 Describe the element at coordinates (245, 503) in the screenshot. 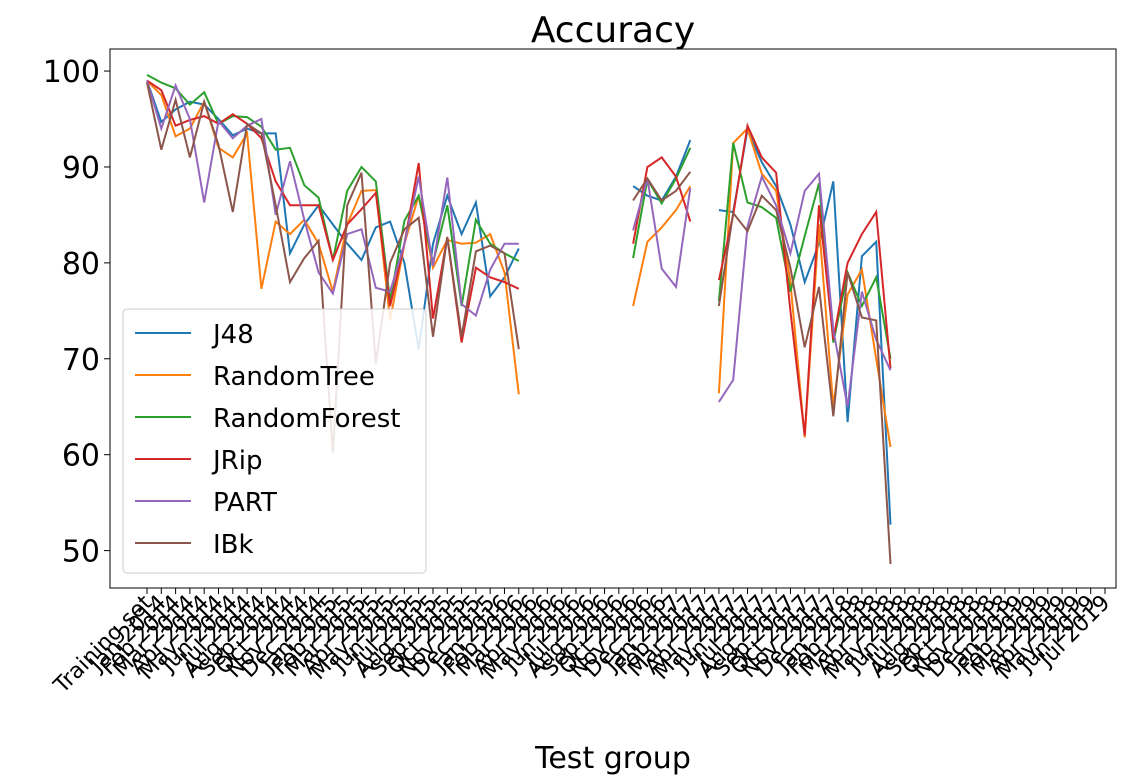

I see `legend-label: PART` at that location.